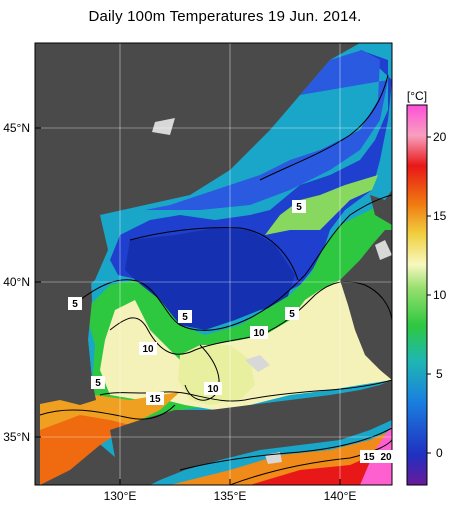 The width and height of the screenshot is (450, 530). I want to click on lon-label-140: 140°E, so click(340, 496).